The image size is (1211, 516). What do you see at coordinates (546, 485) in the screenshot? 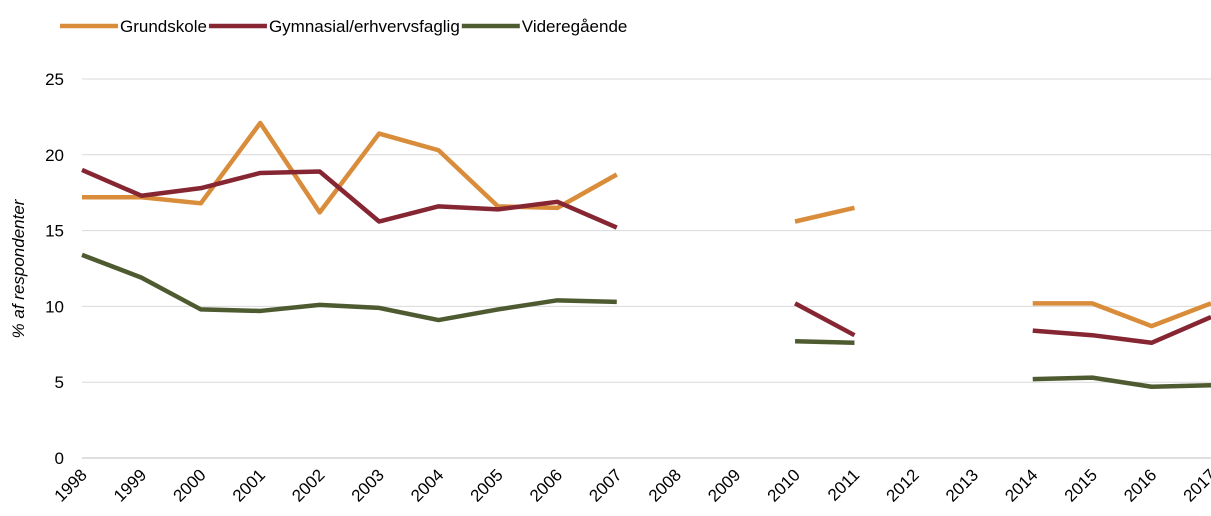
I see `x-tick-label: 2006` at bounding box center [546, 485].